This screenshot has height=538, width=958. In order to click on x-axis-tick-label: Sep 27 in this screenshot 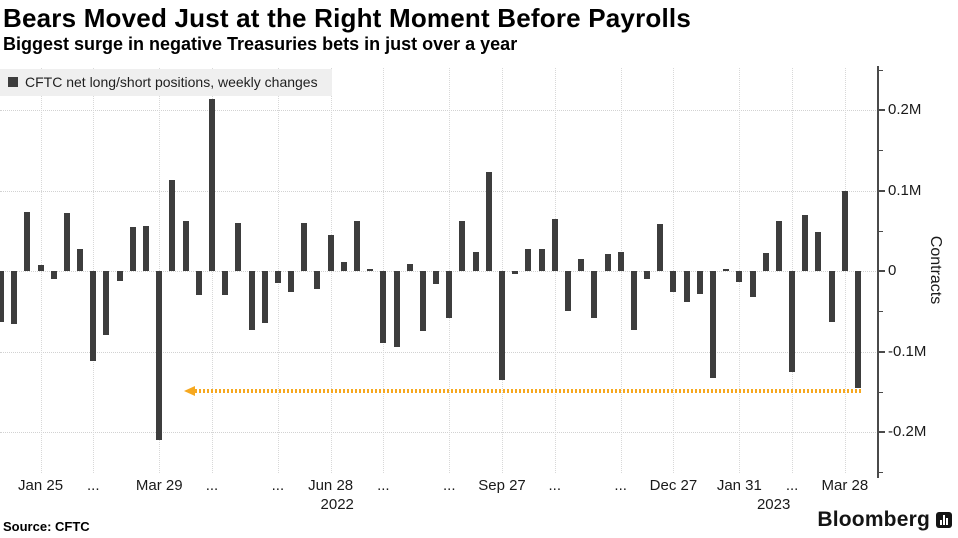, I will do `click(502, 485)`.